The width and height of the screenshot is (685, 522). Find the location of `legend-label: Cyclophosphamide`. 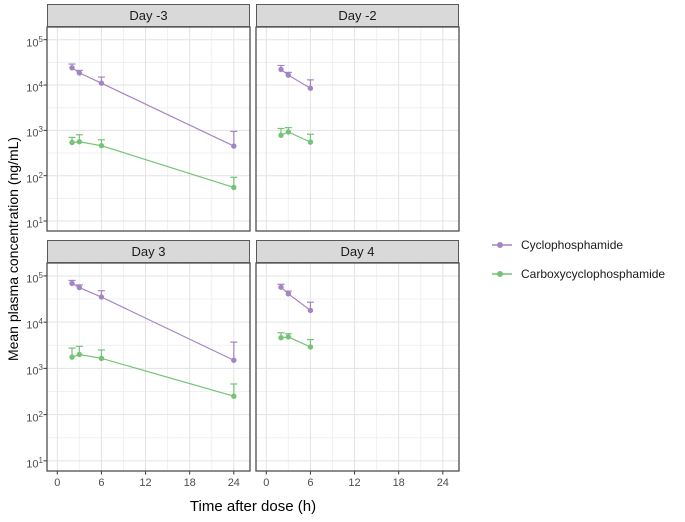

legend-label: Cyclophosphamide is located at coordinates (572, 244).